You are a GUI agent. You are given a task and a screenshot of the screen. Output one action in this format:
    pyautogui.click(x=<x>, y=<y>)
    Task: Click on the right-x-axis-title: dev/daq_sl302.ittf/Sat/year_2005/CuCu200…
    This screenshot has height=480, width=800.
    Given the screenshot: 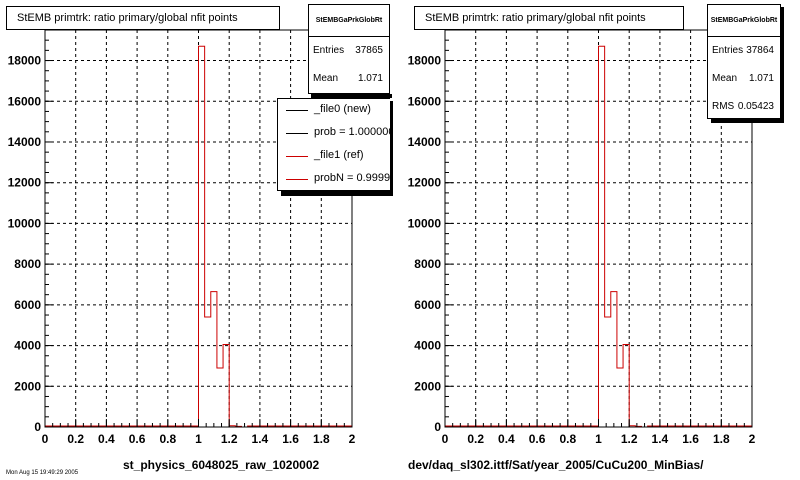 What is the action you would take?
    pyautogui.click(x=556, y=465)
    